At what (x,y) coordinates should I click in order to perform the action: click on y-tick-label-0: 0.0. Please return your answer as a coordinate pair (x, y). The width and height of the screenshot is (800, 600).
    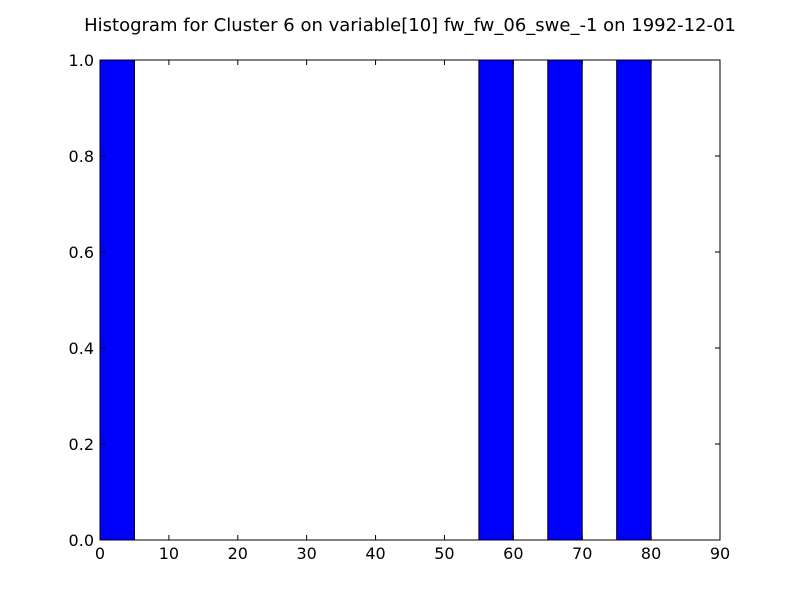
    Looking at the image, I should click on (81, 540).